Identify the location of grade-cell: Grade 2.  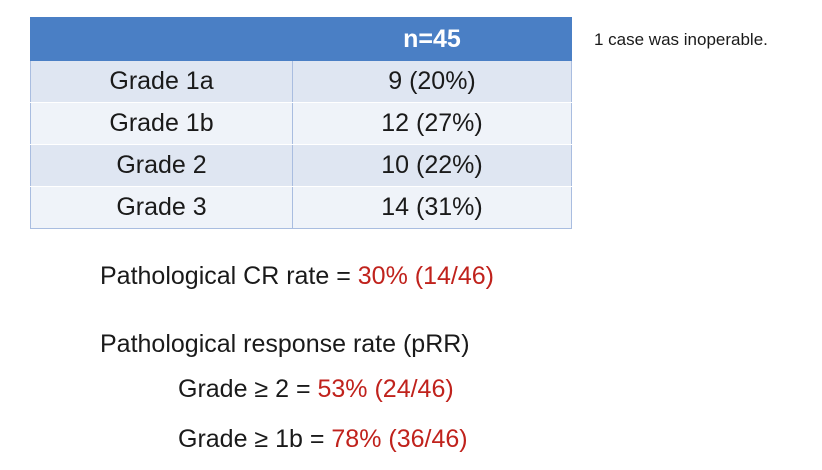
(161, 165).